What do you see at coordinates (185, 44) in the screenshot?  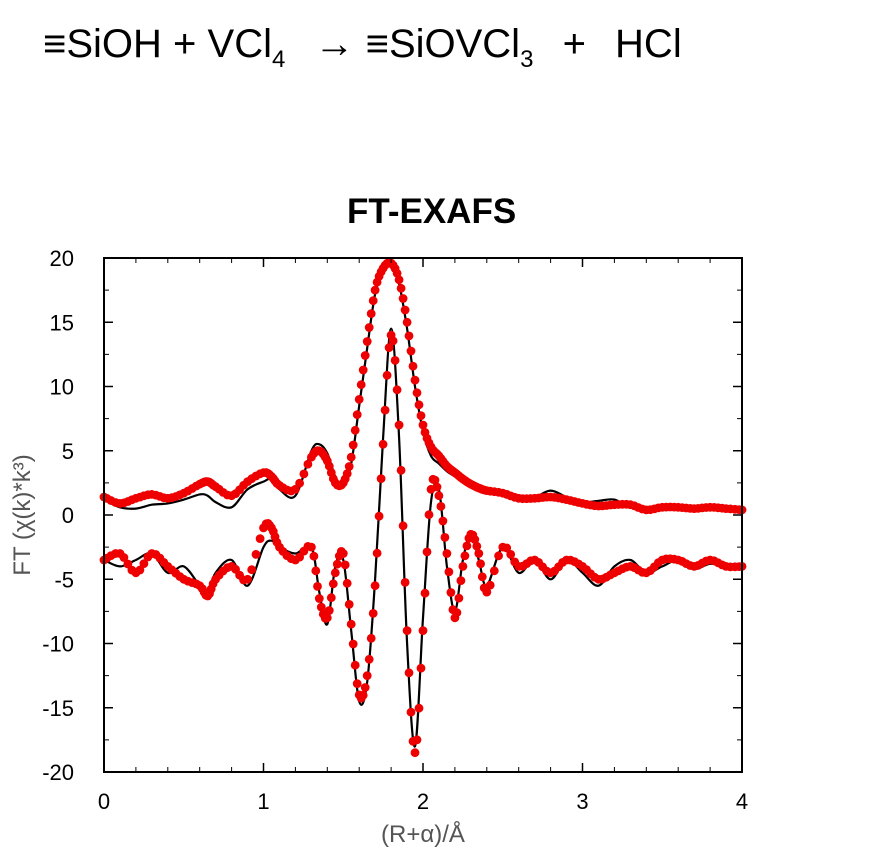 I see `plus-sign-1: +` at bounding box center [185, 44].